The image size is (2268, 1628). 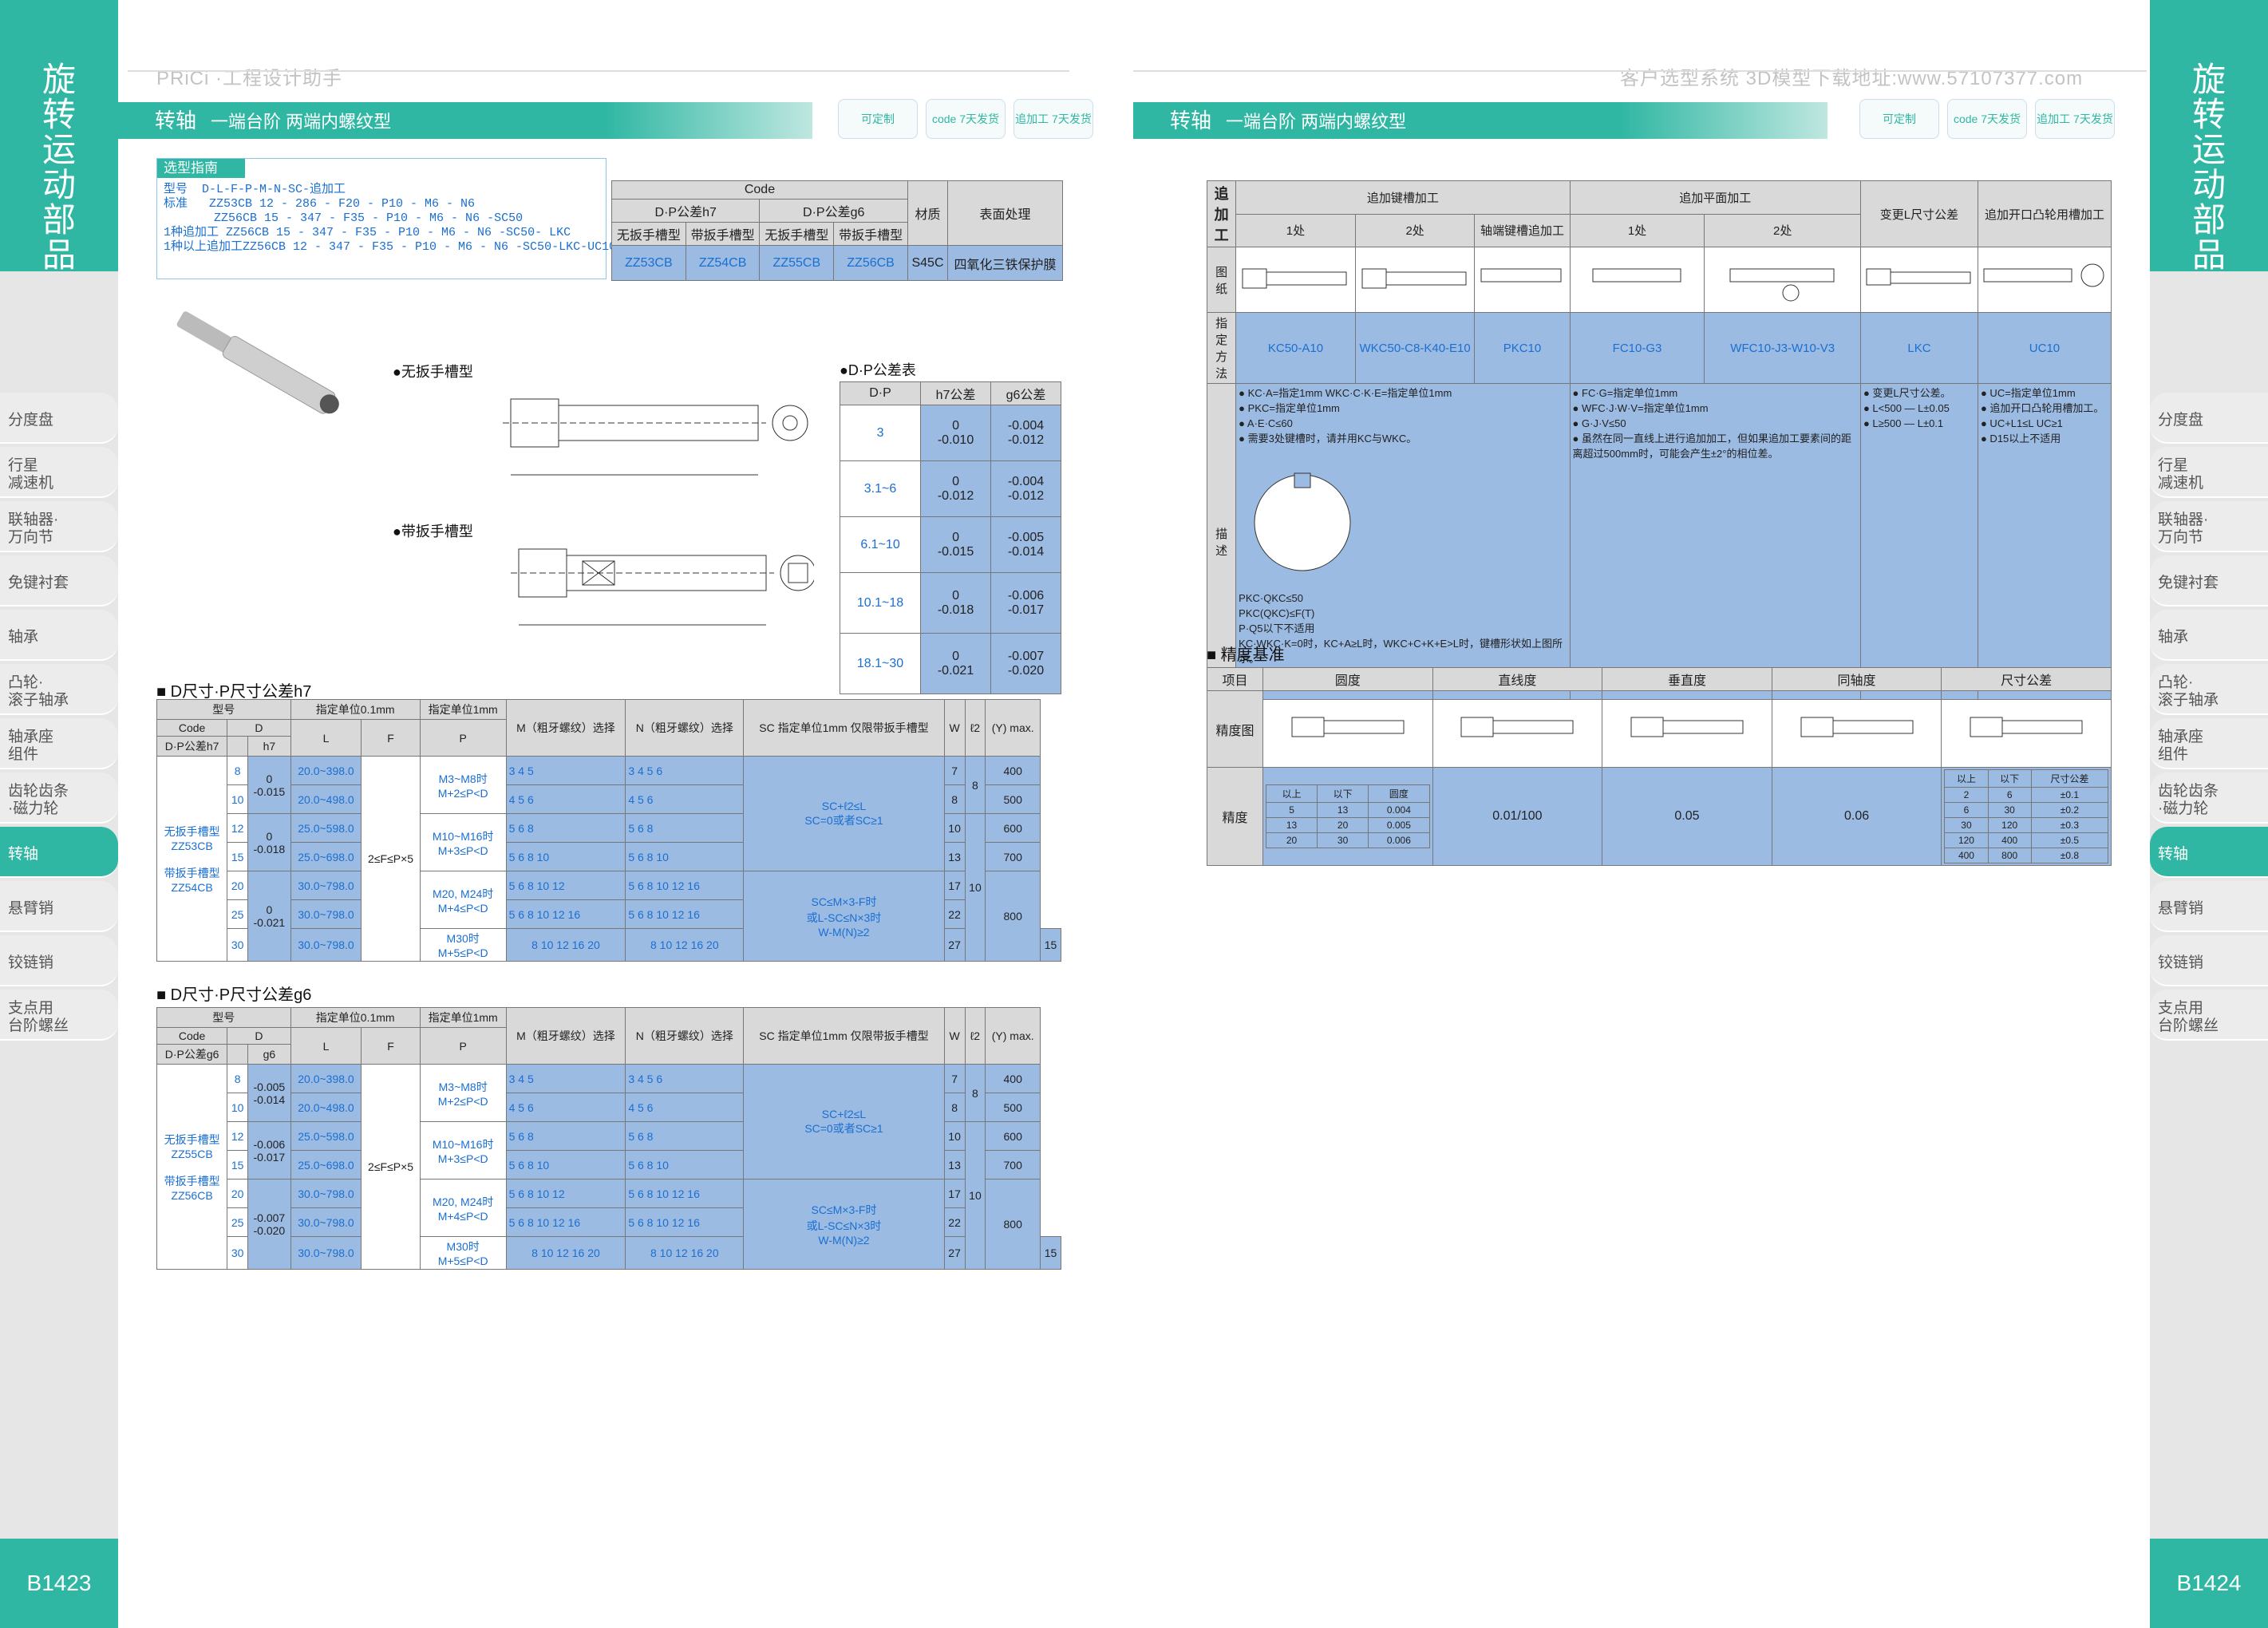 What do you see at coordinates (320, 204) in the screenshot?
I see `guide-line: 标准 ZZ53CB 12 - 286 - F20 - P10 - M6 - N6` at bounding box center [320, 204].